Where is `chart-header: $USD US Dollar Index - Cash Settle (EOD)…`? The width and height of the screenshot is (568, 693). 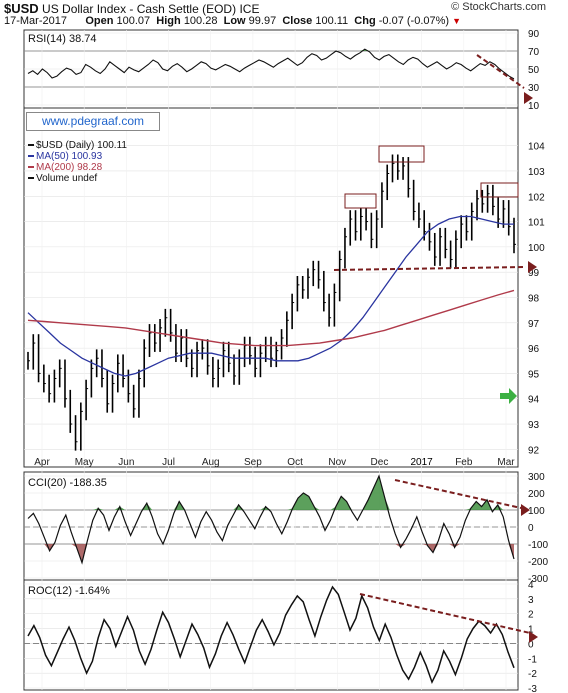
chart-header: $USD US Dollar Index - Cash Settle (EOD)… is located at coordinates (131, 8).